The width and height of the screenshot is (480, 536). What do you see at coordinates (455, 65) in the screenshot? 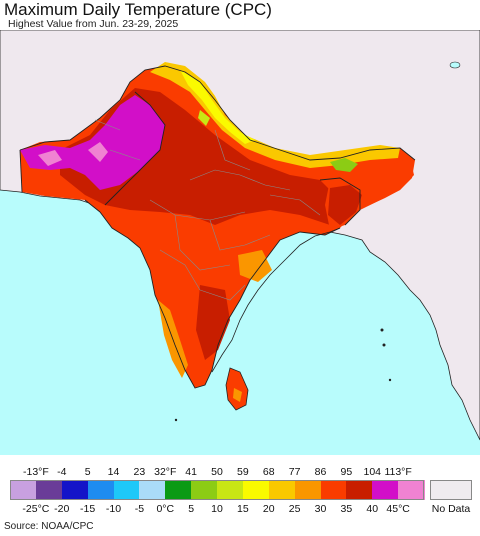
I see `lake` at bounding box center [455, 65].